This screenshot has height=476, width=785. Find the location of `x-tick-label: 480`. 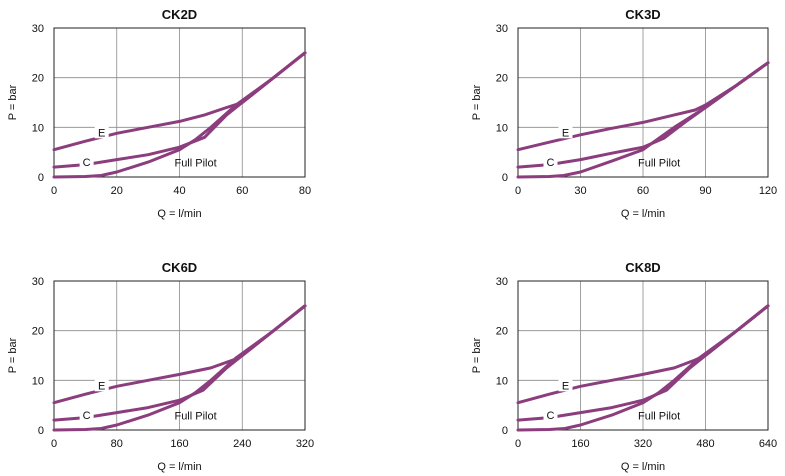

x-tick-label: 480 is located at coordinates (705, 444).